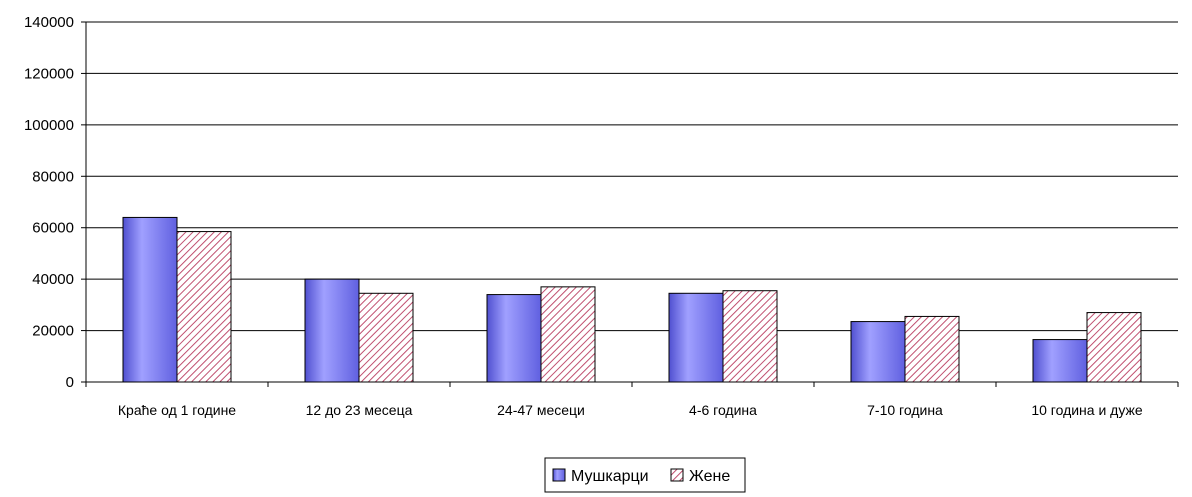 The image size is (1192, 497). I want to click on legend-box, so click(645, 475).